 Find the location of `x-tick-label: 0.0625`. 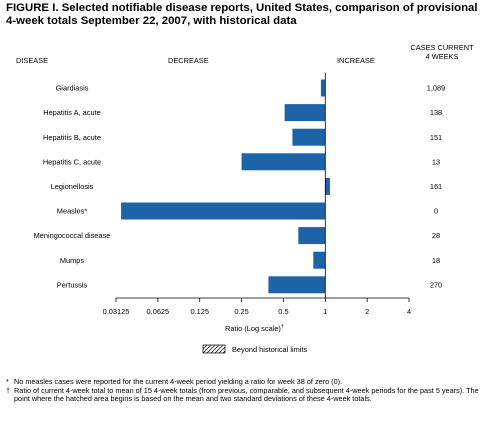

x-tick-label: 0.0625 is located at coordinates (158, 311).